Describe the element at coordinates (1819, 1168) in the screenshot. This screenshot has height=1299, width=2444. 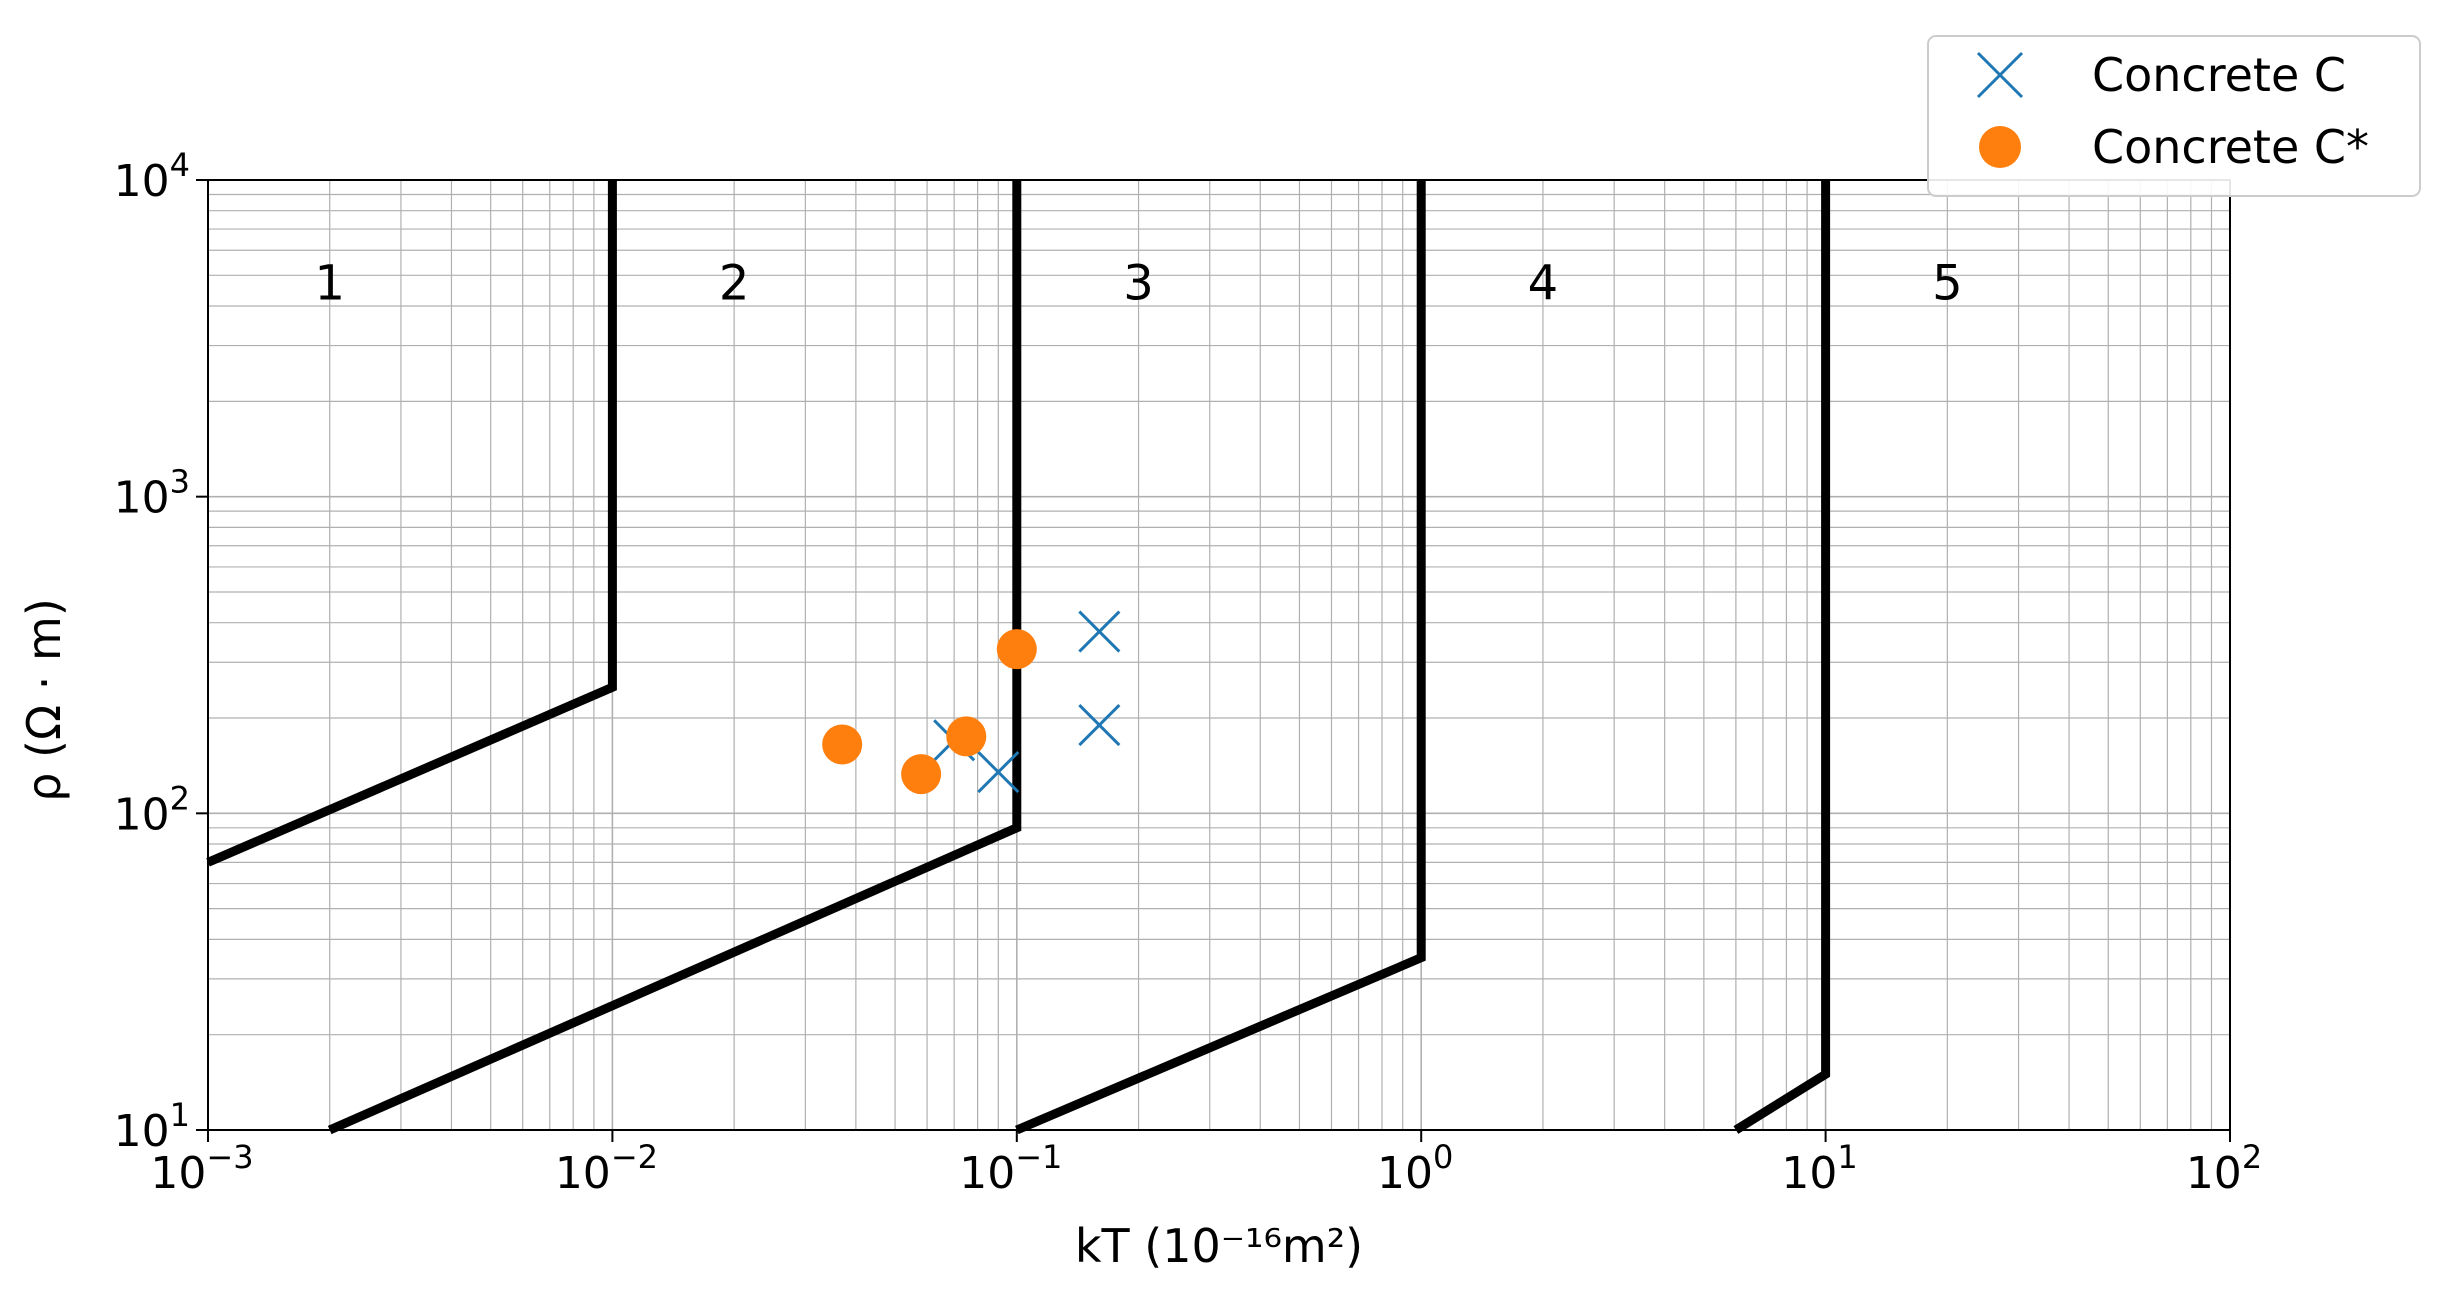
I see `x-tick-label: 10¹` at that location.